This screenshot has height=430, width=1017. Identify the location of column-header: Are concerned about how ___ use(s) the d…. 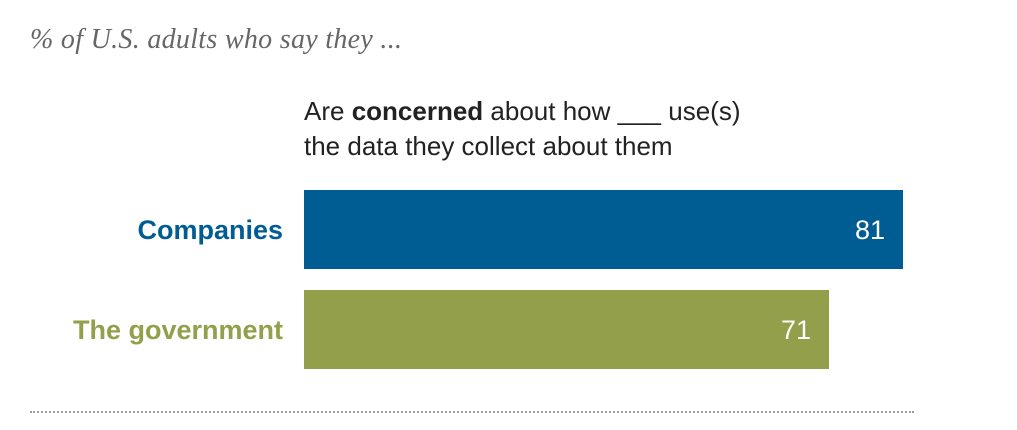
(614, 129).